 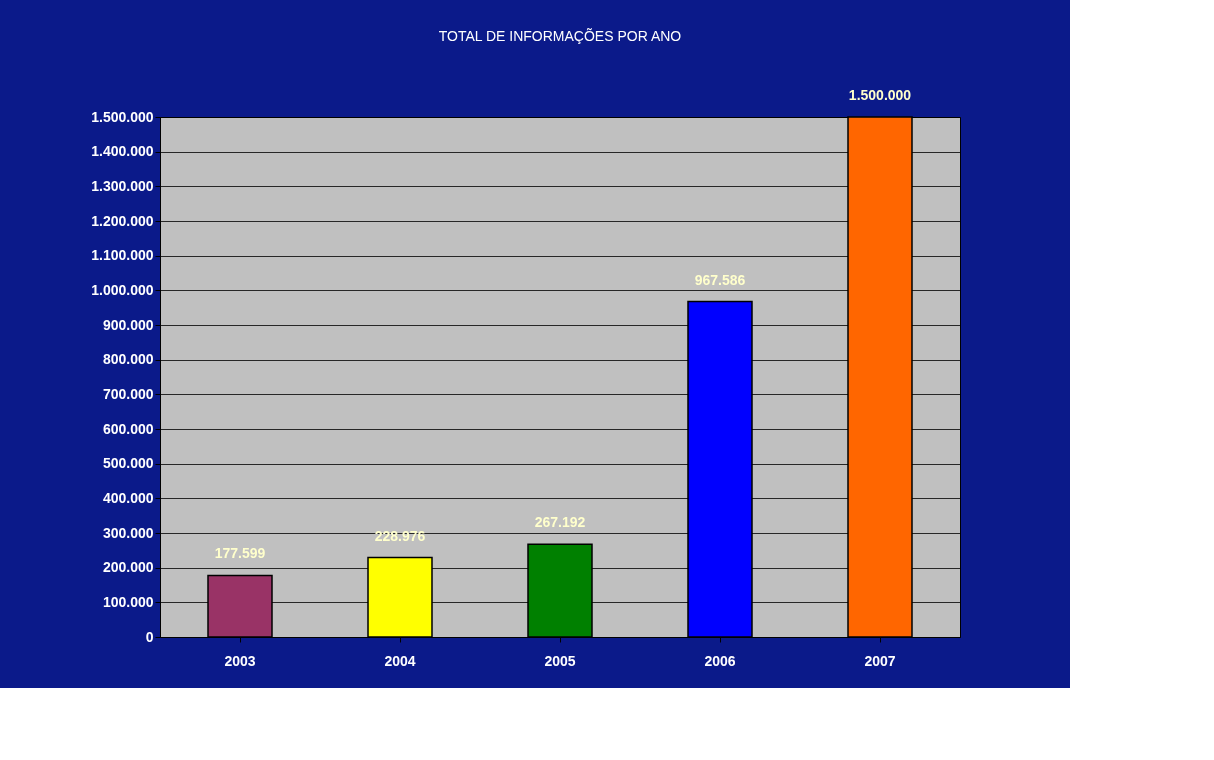 What do you see at coordinates (128, 393) in the screenshot?
I see `y-tick-label: 700.000` at bounding box center [128, 393].